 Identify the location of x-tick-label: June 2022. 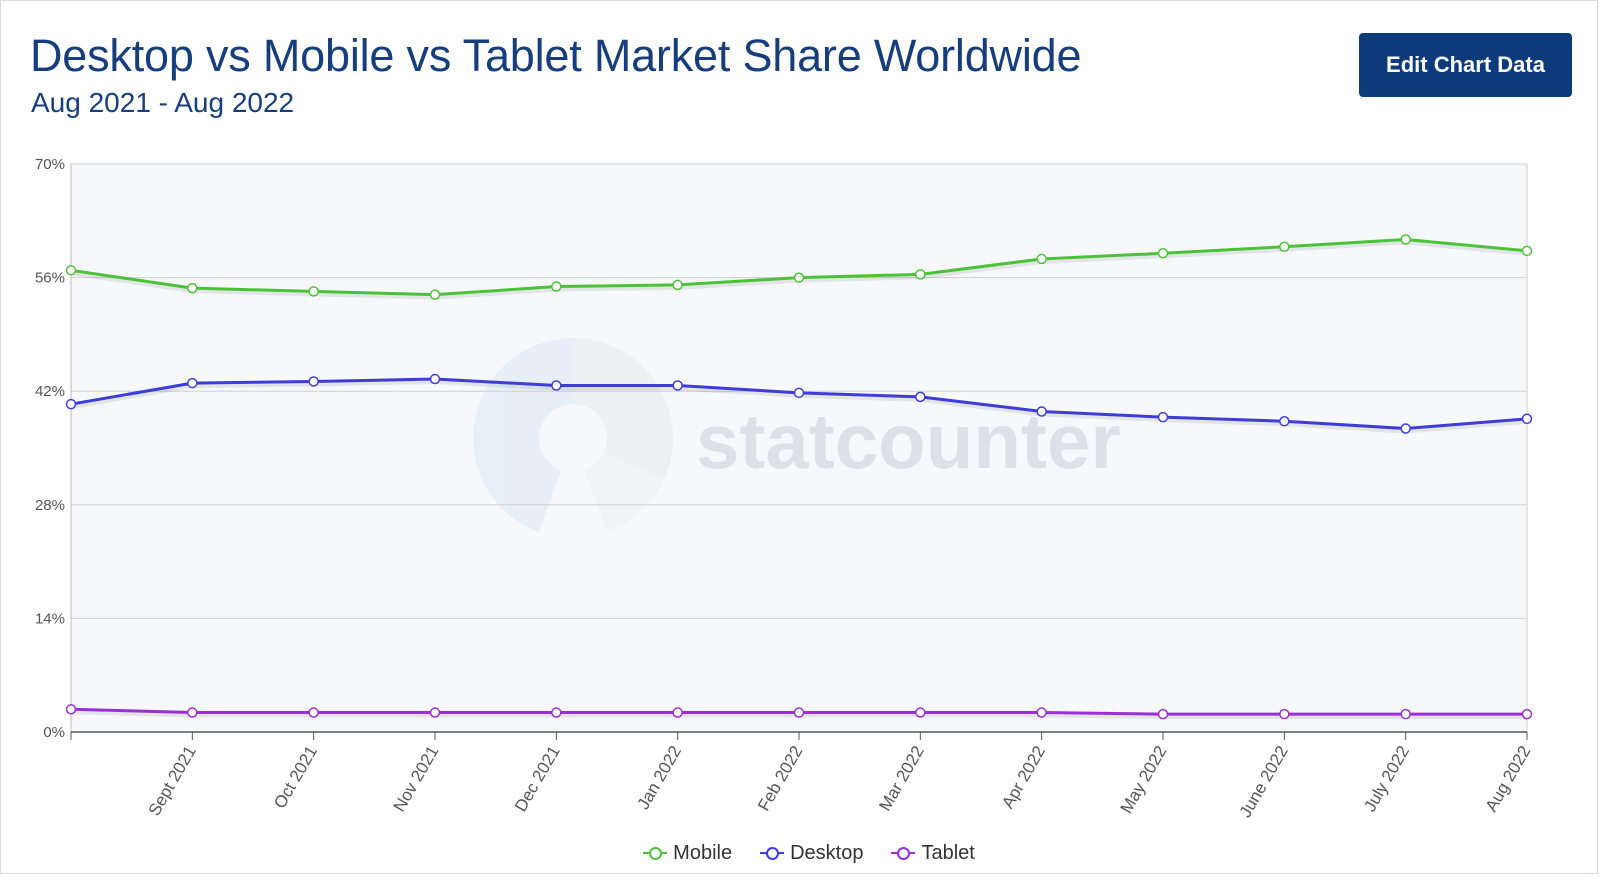
(1264, 782).